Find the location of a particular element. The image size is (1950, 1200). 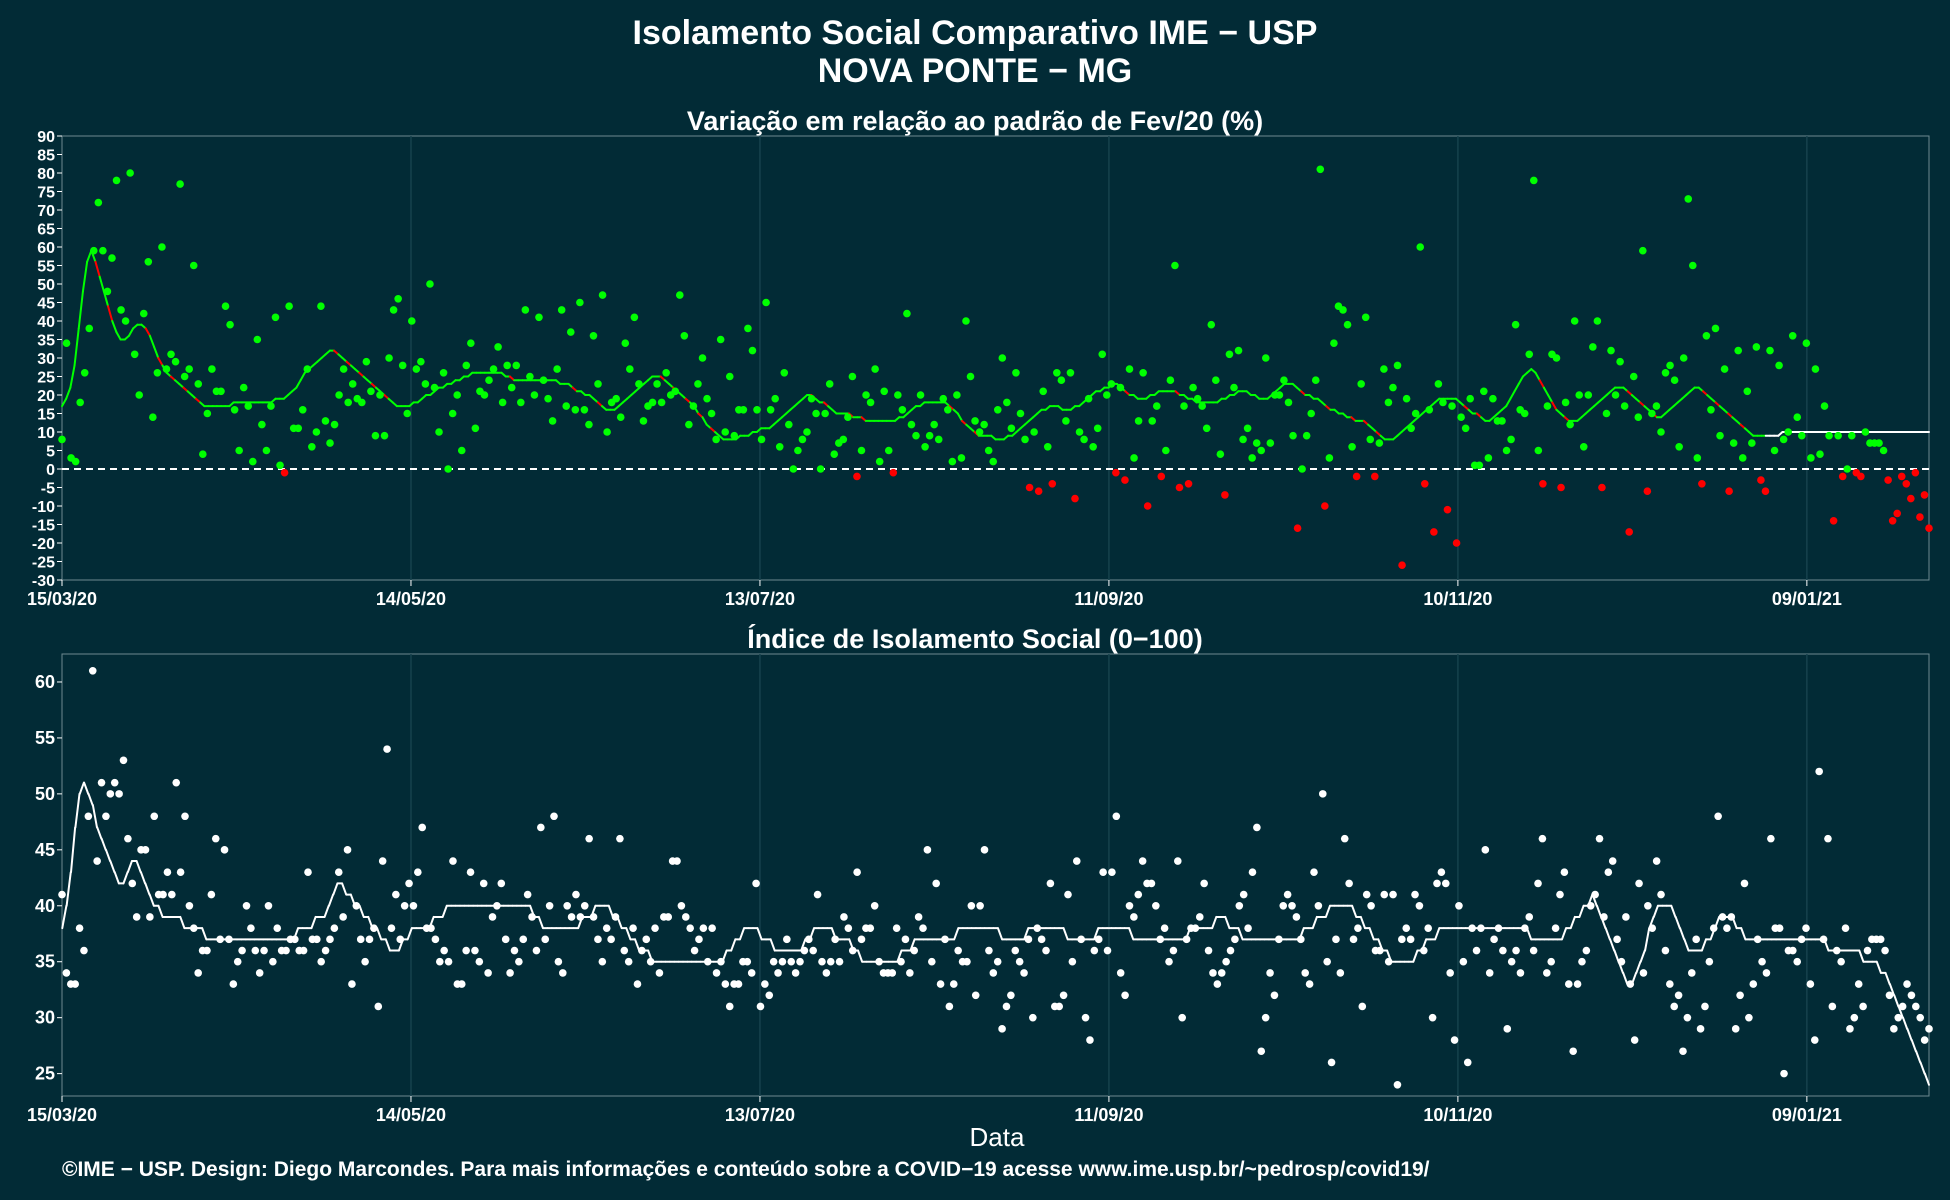

x-tick-label: 10/11/20 is located at coordinates (1457, 1115).